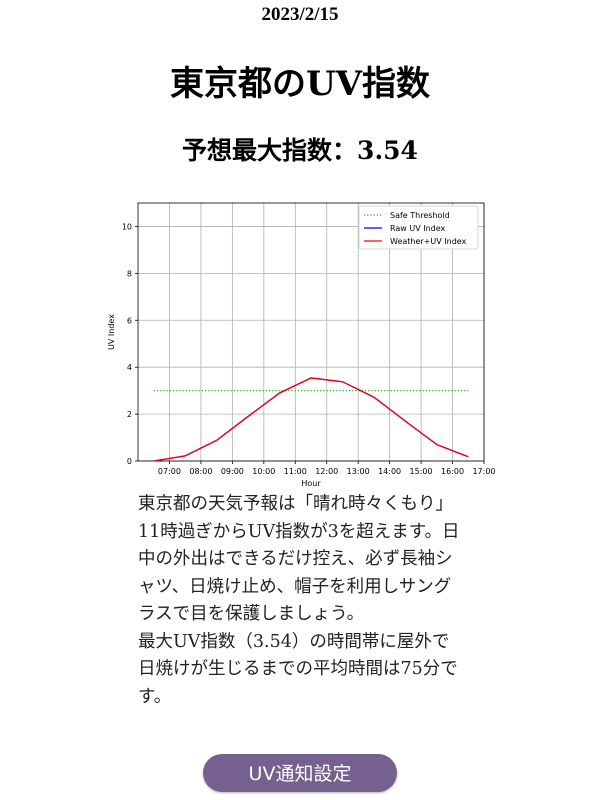 This screenshot has width=600, height=800. What do you see at coordinates (129, 320) in the screenshot?
I see `y-tick-label: 6` at bounding box center [129, 320].